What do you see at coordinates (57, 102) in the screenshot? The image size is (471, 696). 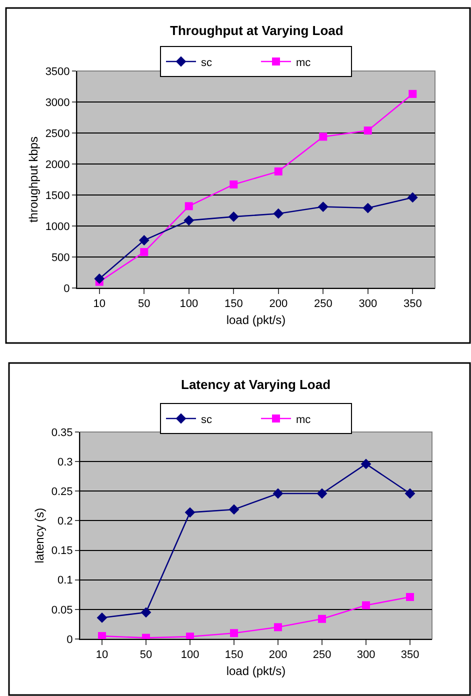 I see `y-tick-label: 3000` at bounding box center [57, 102].